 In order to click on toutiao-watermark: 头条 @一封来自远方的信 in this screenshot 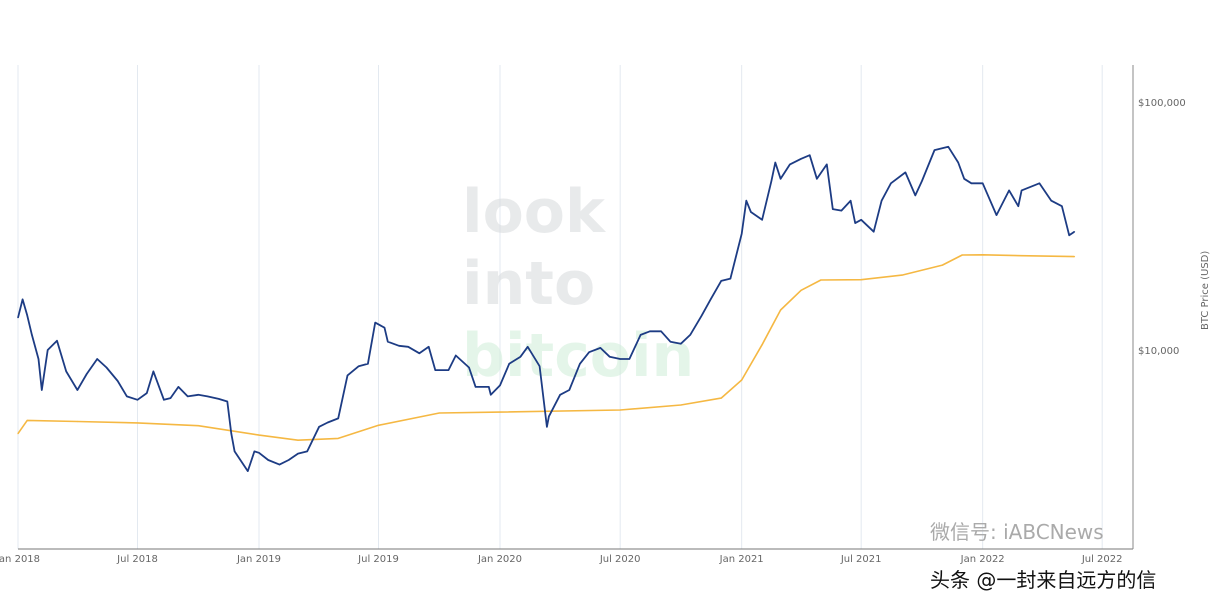, I will do `click(1043, 580)`.